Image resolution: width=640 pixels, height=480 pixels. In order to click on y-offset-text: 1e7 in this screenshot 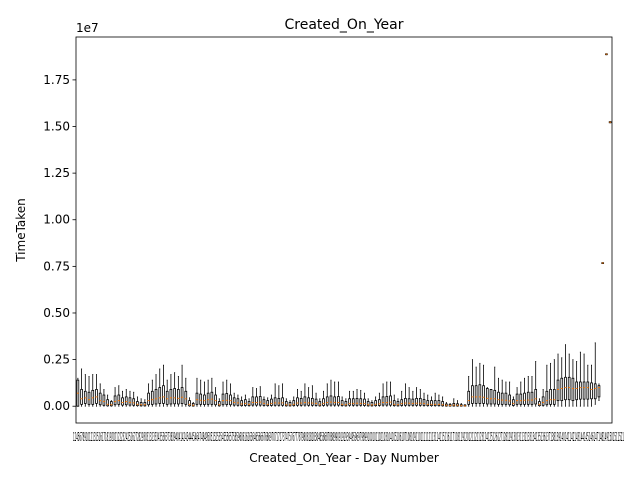, I will do `click(87, 28)`.